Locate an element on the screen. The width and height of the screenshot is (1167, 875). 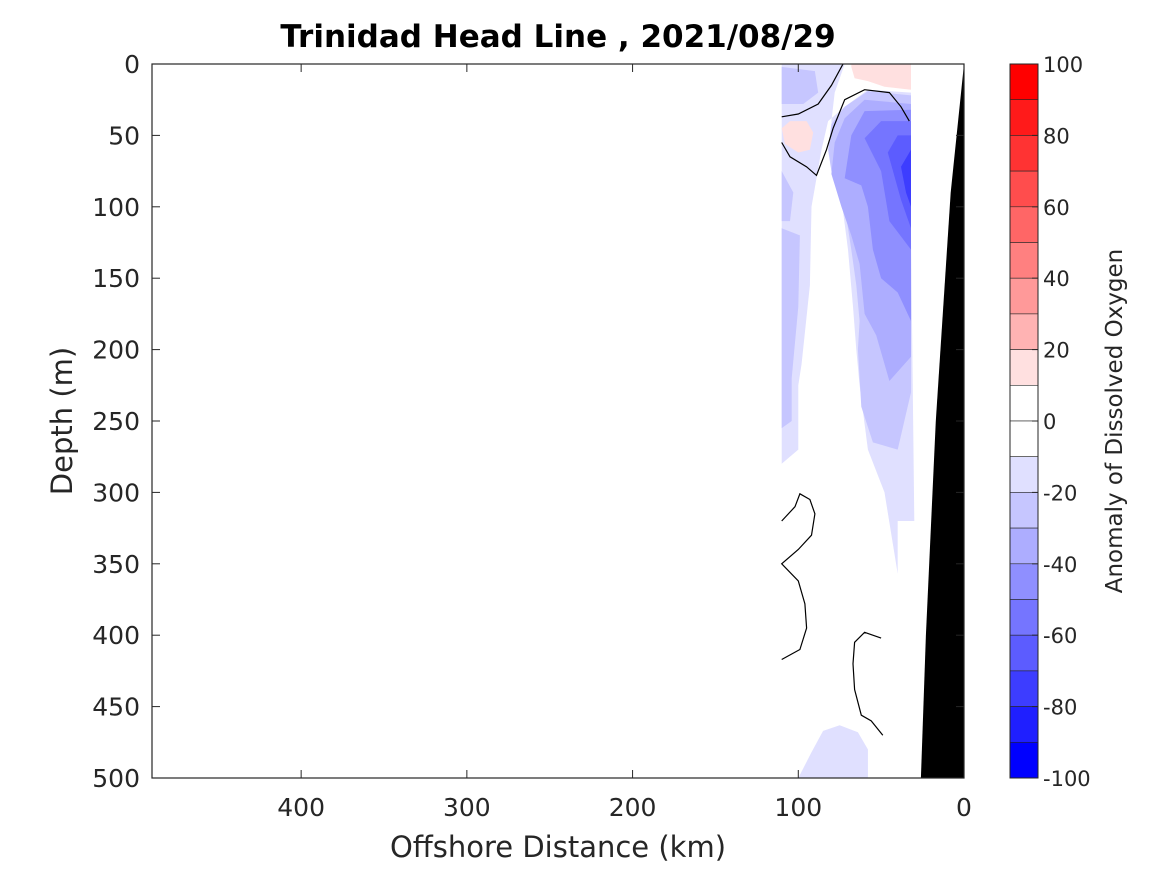
y-tick-label: 0 is located at coordinates (132, 64).